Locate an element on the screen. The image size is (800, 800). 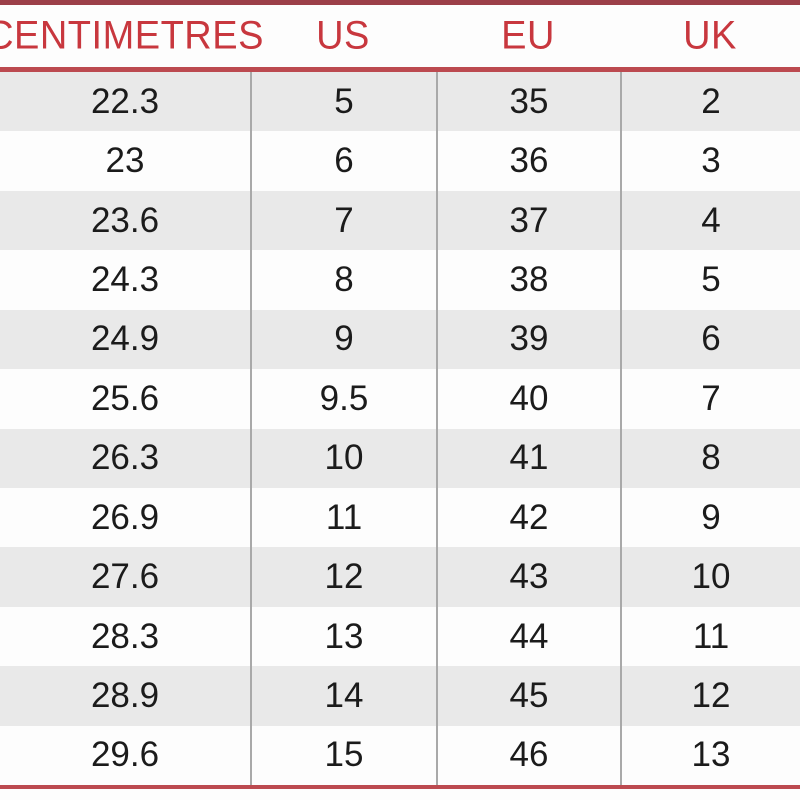
table-row: 27.6 12 43 10 is located at coordinates (400, 577).